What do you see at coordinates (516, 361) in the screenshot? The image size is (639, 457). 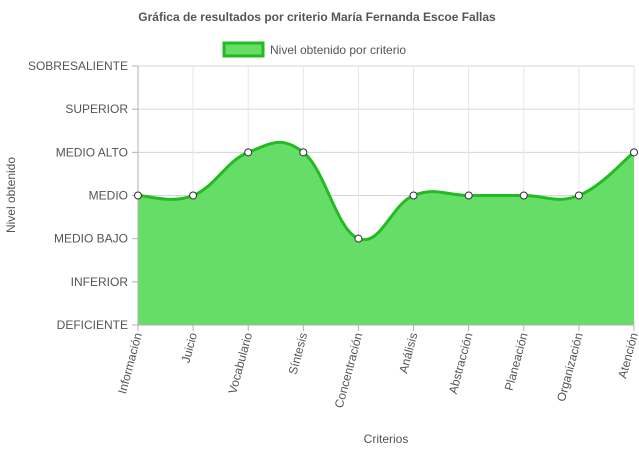 I see `x-tick-label: Planeación` at bounding box center [516, 361].